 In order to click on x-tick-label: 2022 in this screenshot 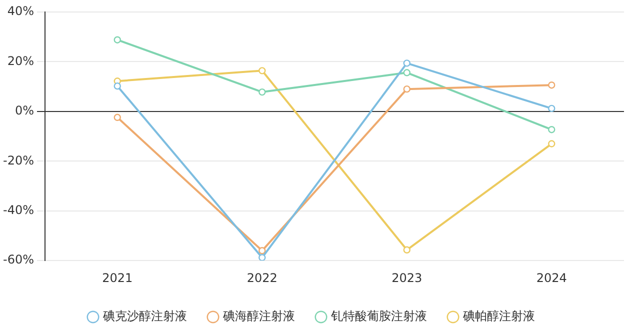, I will do `click(262, 277)`.